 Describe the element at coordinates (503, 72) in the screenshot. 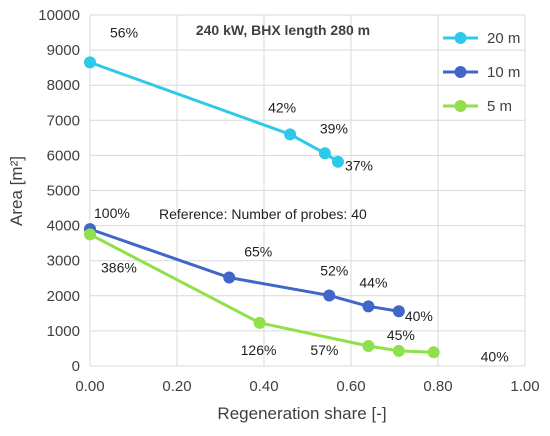

I see `legend-entry: 10 m` at that location.